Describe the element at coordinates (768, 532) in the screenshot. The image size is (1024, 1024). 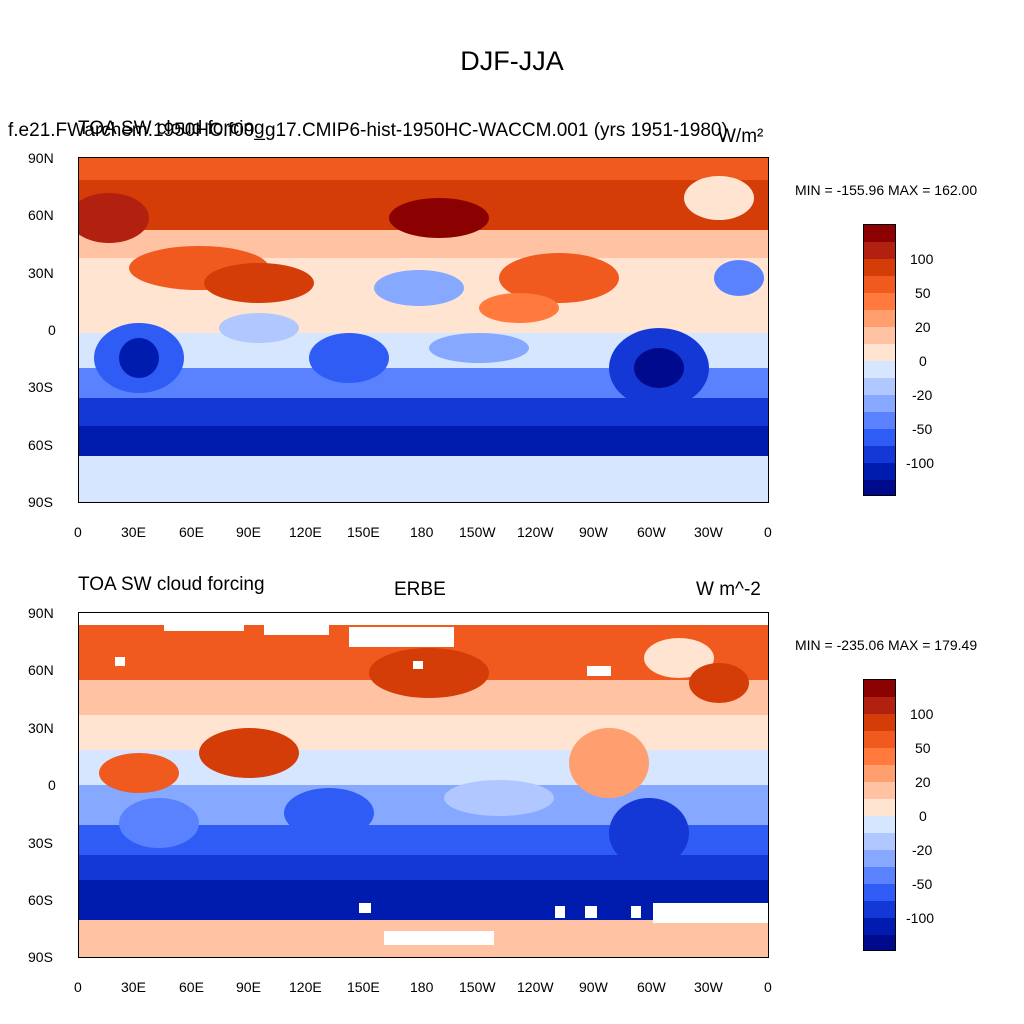
I see `panel-1-lon-tick-0-end: 0` at that location.